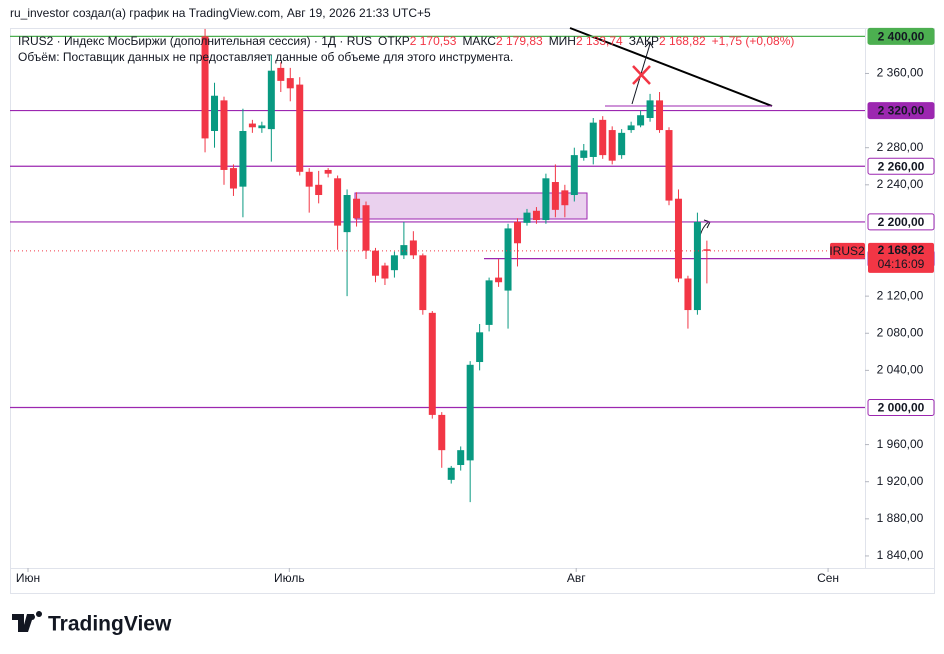 The height and width of the screenshot is (654, 944). What do you see at coordinates (900, 555) in the screenshot?
I see `y-tick-label: 1 840,00` at bounding box center [900, 555].